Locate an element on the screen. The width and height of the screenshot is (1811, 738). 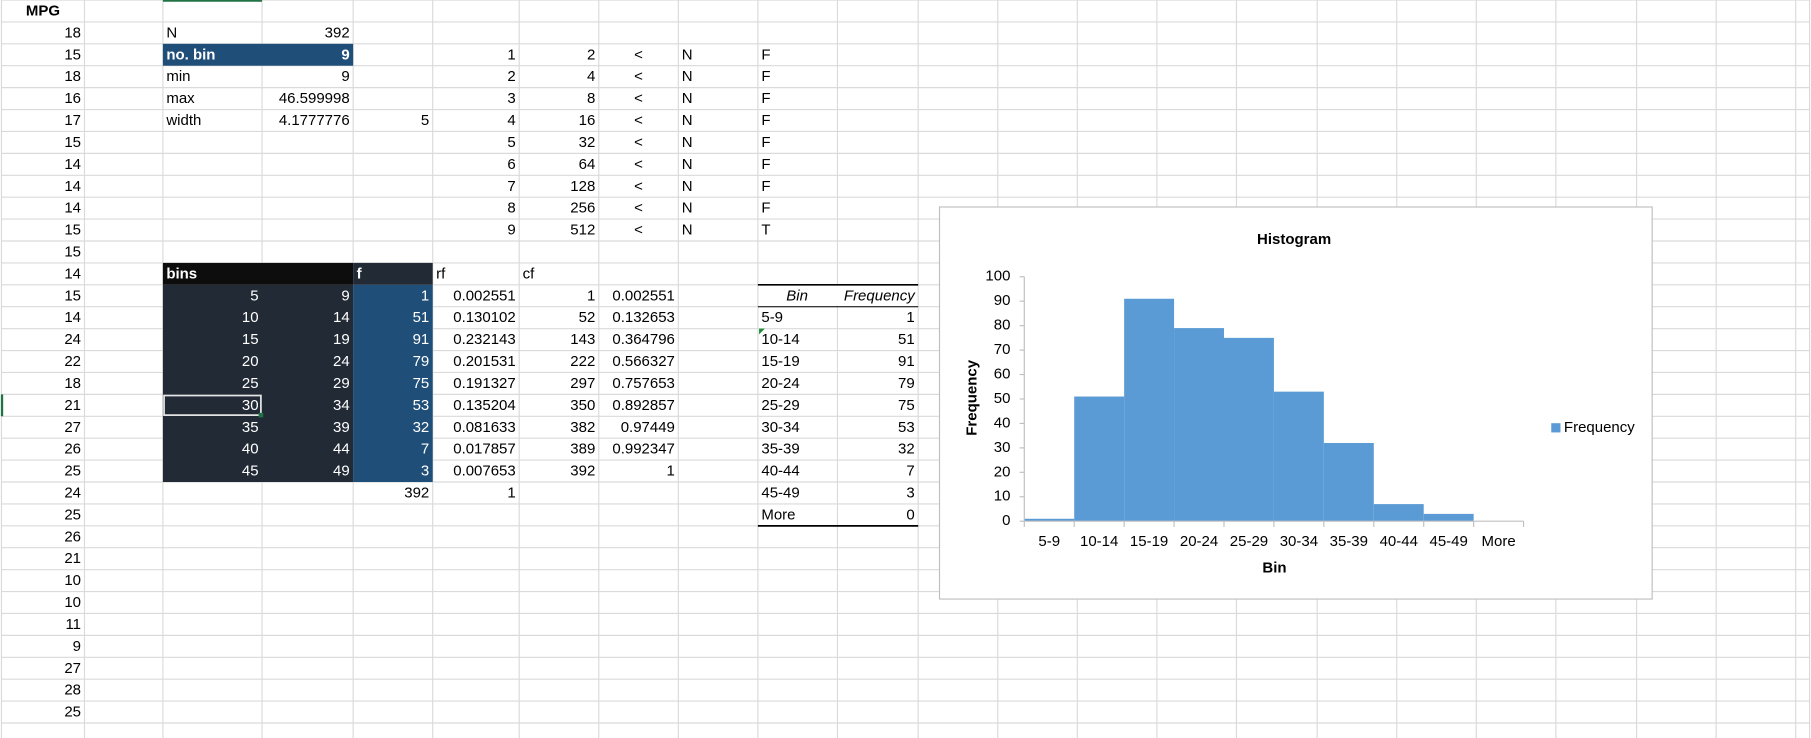
x-axis-label: Bin is located at coordinates (1274, 567).